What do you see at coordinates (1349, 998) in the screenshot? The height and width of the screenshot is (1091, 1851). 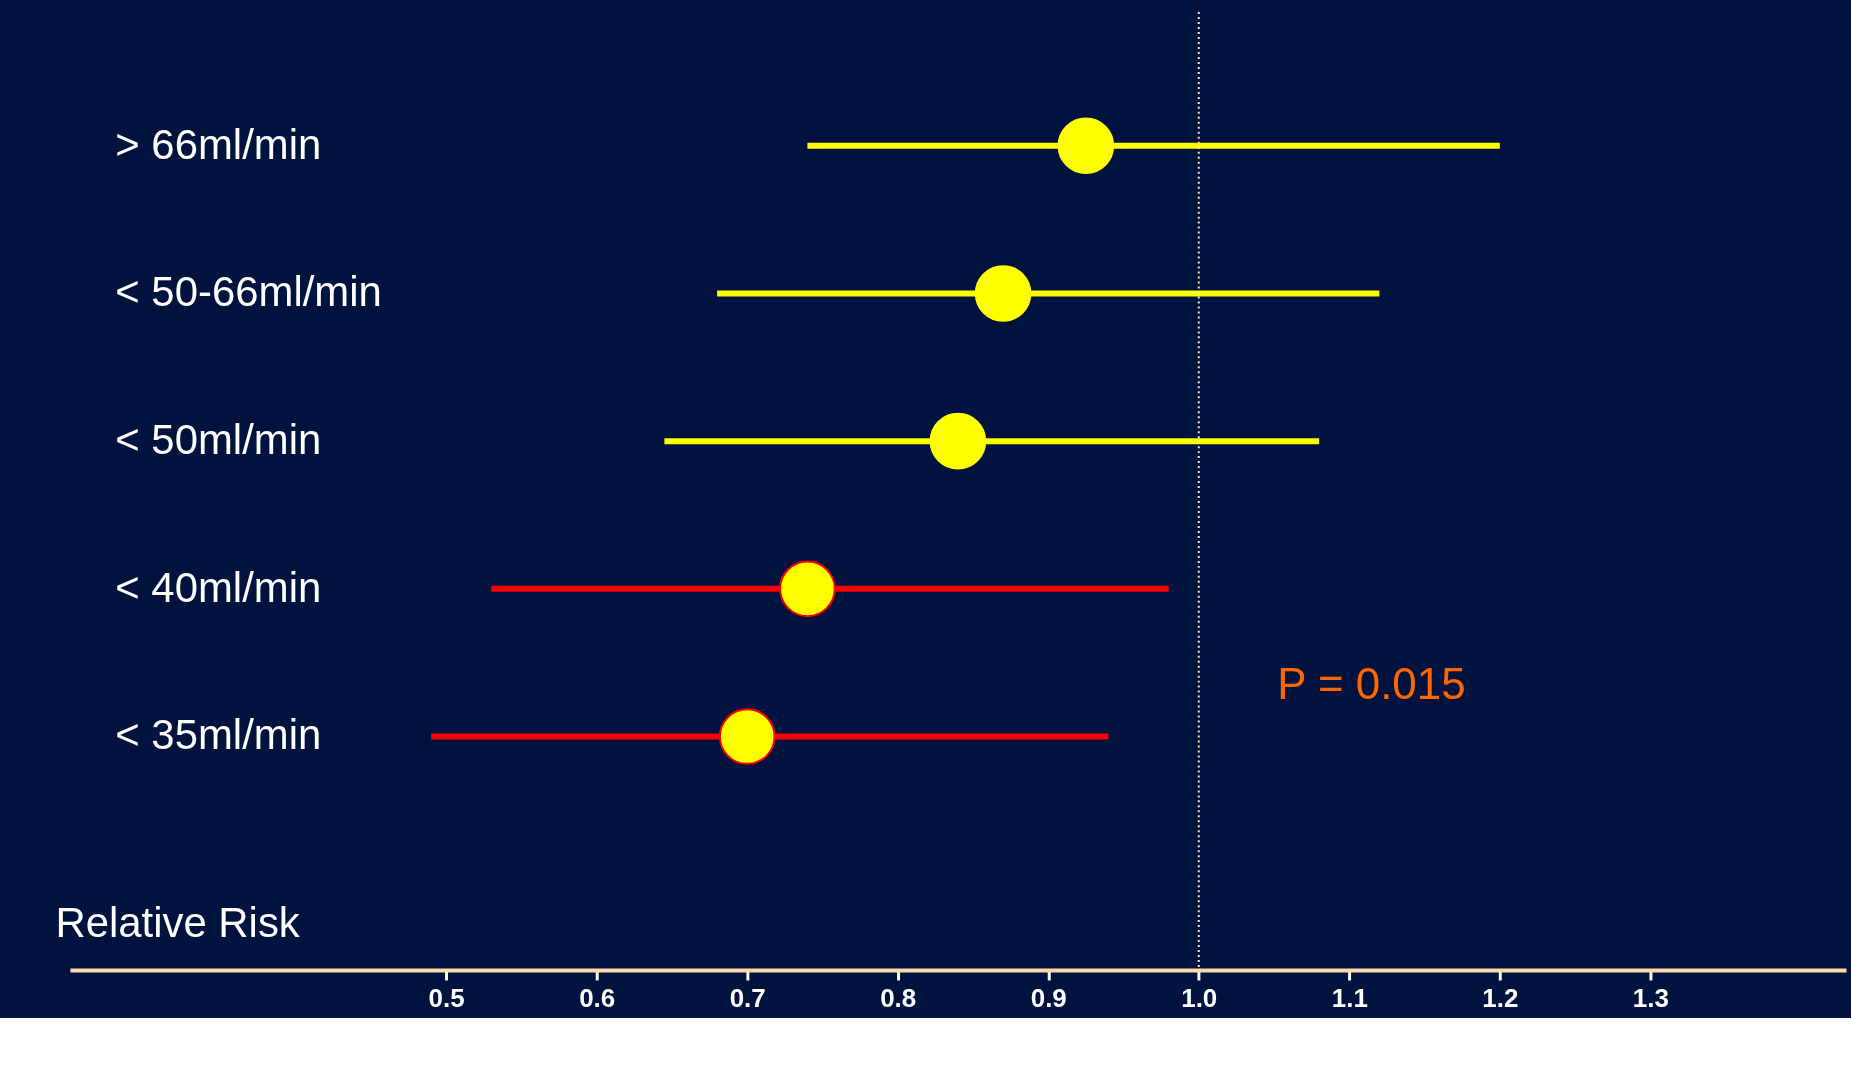 I see `x-tick-label: 1.1` at bounding box center [1349, 998].